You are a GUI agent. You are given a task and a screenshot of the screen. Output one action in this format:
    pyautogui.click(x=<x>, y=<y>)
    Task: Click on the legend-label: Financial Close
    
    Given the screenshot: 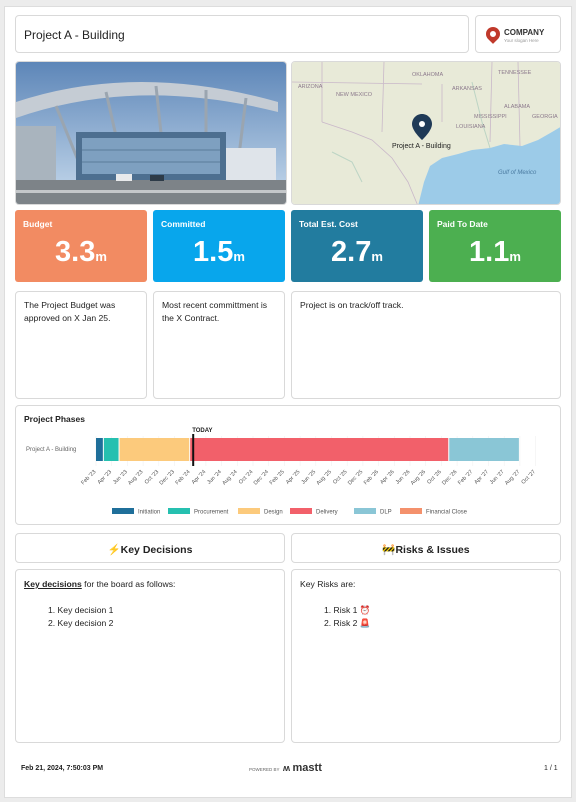 What is the action you would take?
    pyautogui.click(x=447, y=513)
    